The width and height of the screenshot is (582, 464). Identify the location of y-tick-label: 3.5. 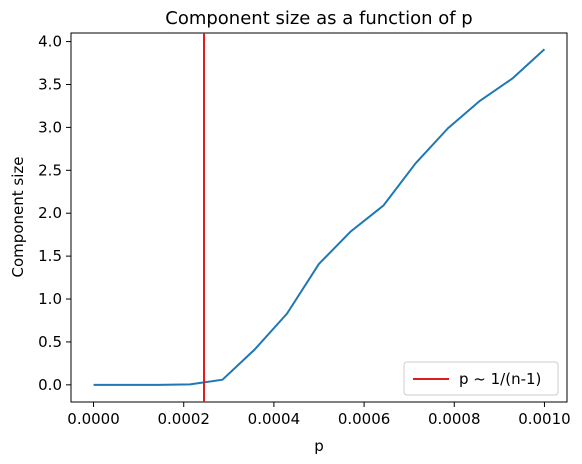
(50, 84).